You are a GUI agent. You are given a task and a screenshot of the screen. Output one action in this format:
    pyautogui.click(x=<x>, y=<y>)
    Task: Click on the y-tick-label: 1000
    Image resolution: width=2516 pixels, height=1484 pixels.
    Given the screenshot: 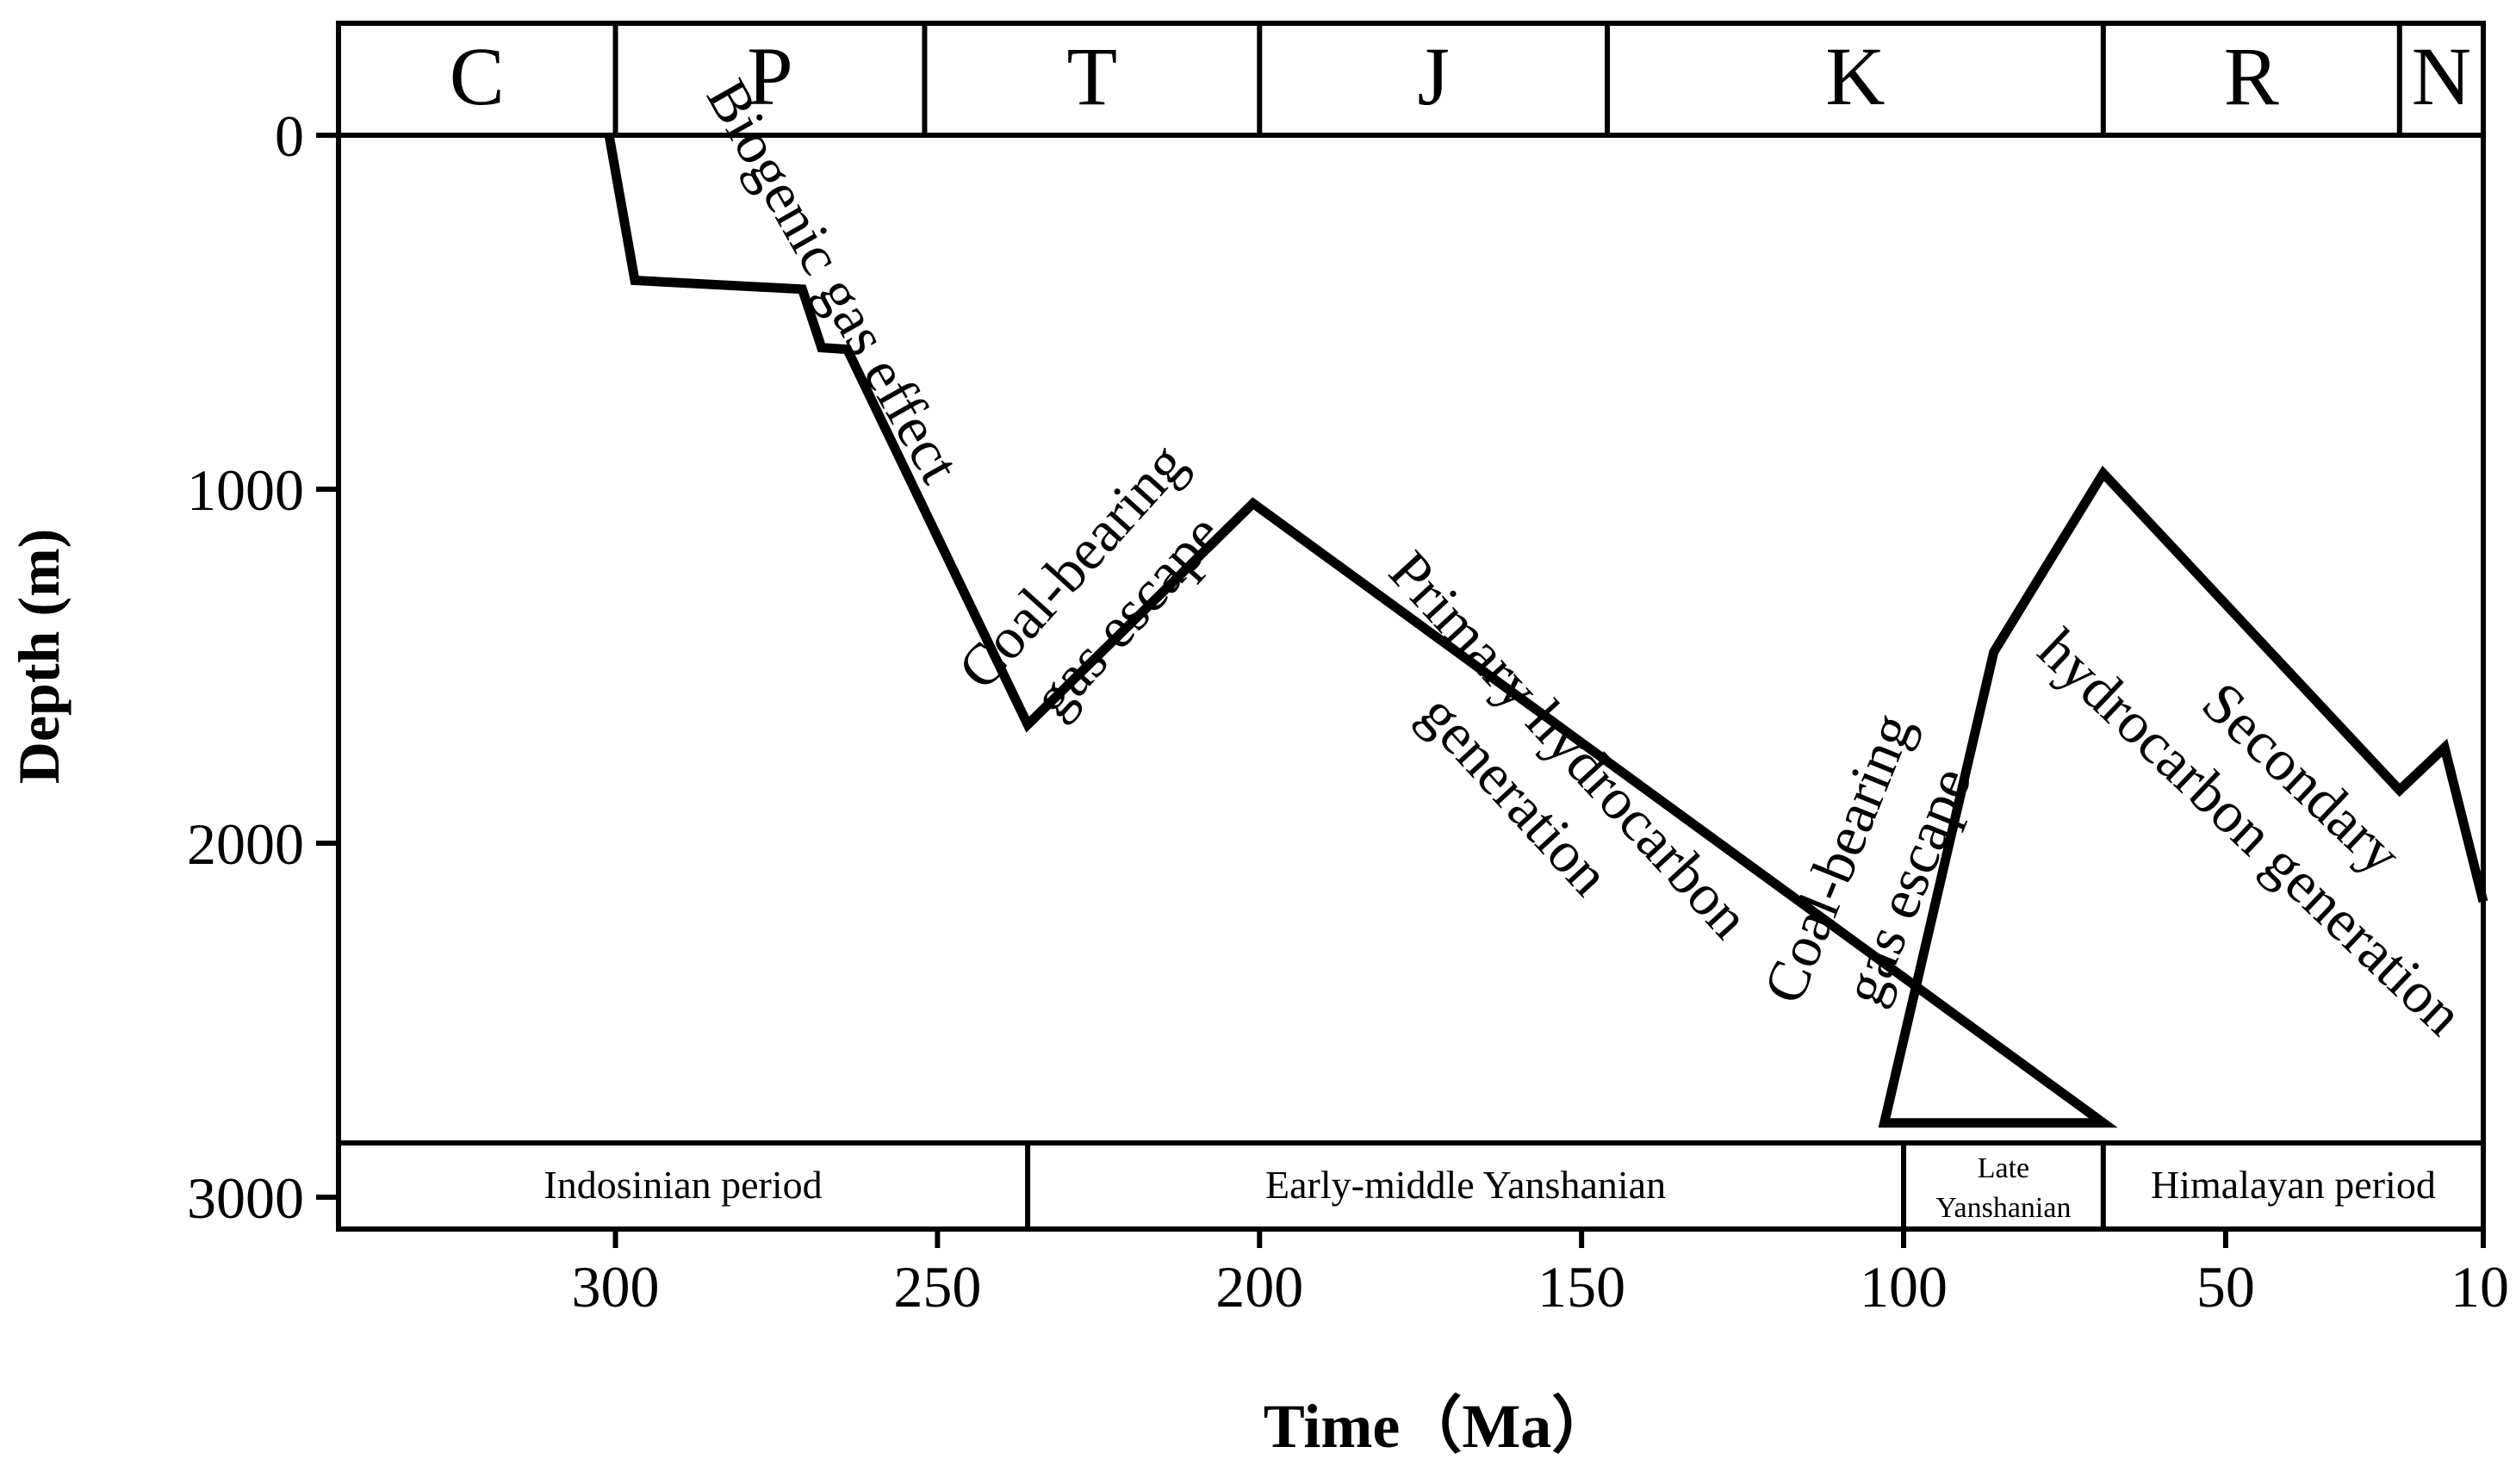 What is the action you would take?
    pyautogui.click(x=245, y=490)
    